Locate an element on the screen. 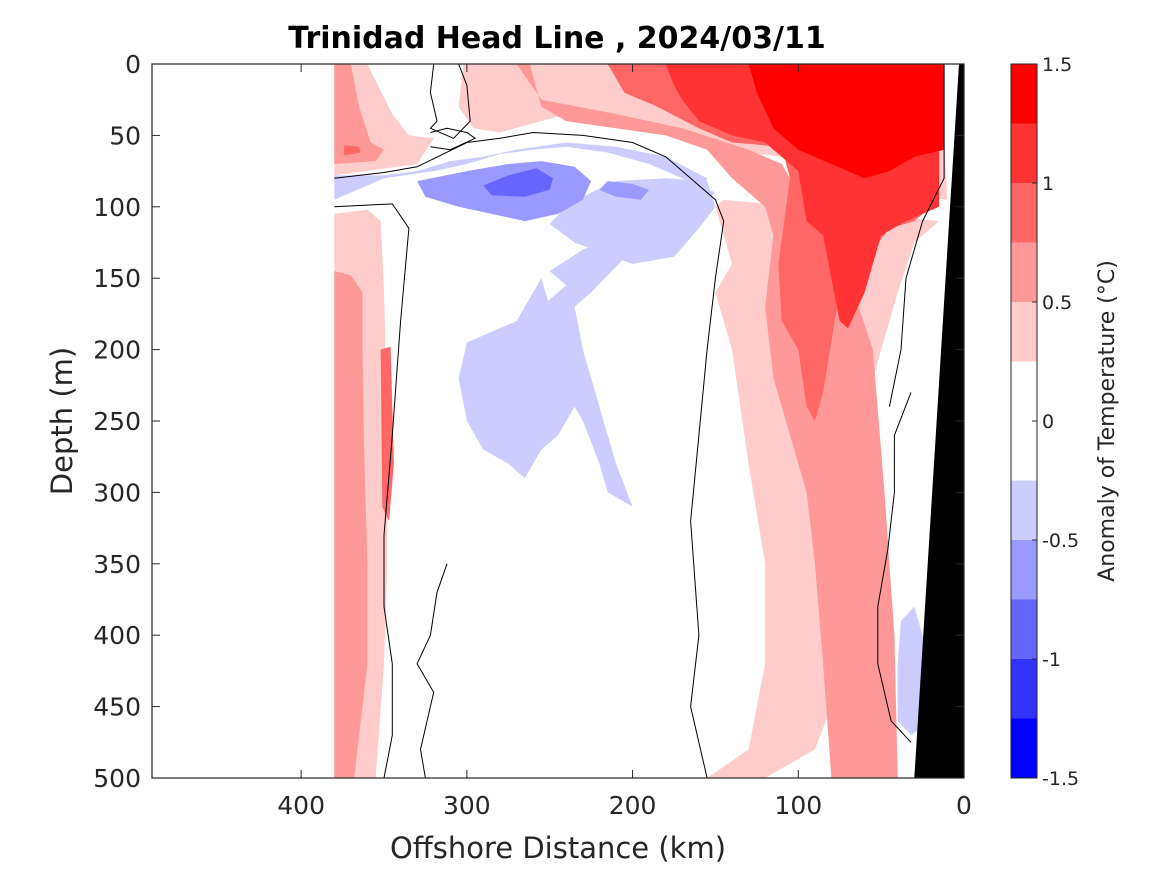 Image resolution: width=1167 pixels, height=875 pixels. x-tick-label: 100 is located at coordinates (798, 805).